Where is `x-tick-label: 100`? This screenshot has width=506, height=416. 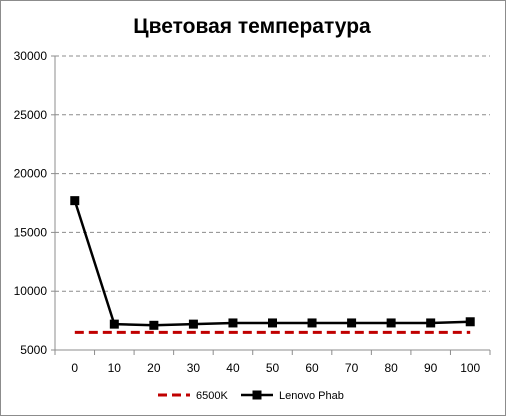
x-tick-label: 100 is located at coordinates (470, 368).